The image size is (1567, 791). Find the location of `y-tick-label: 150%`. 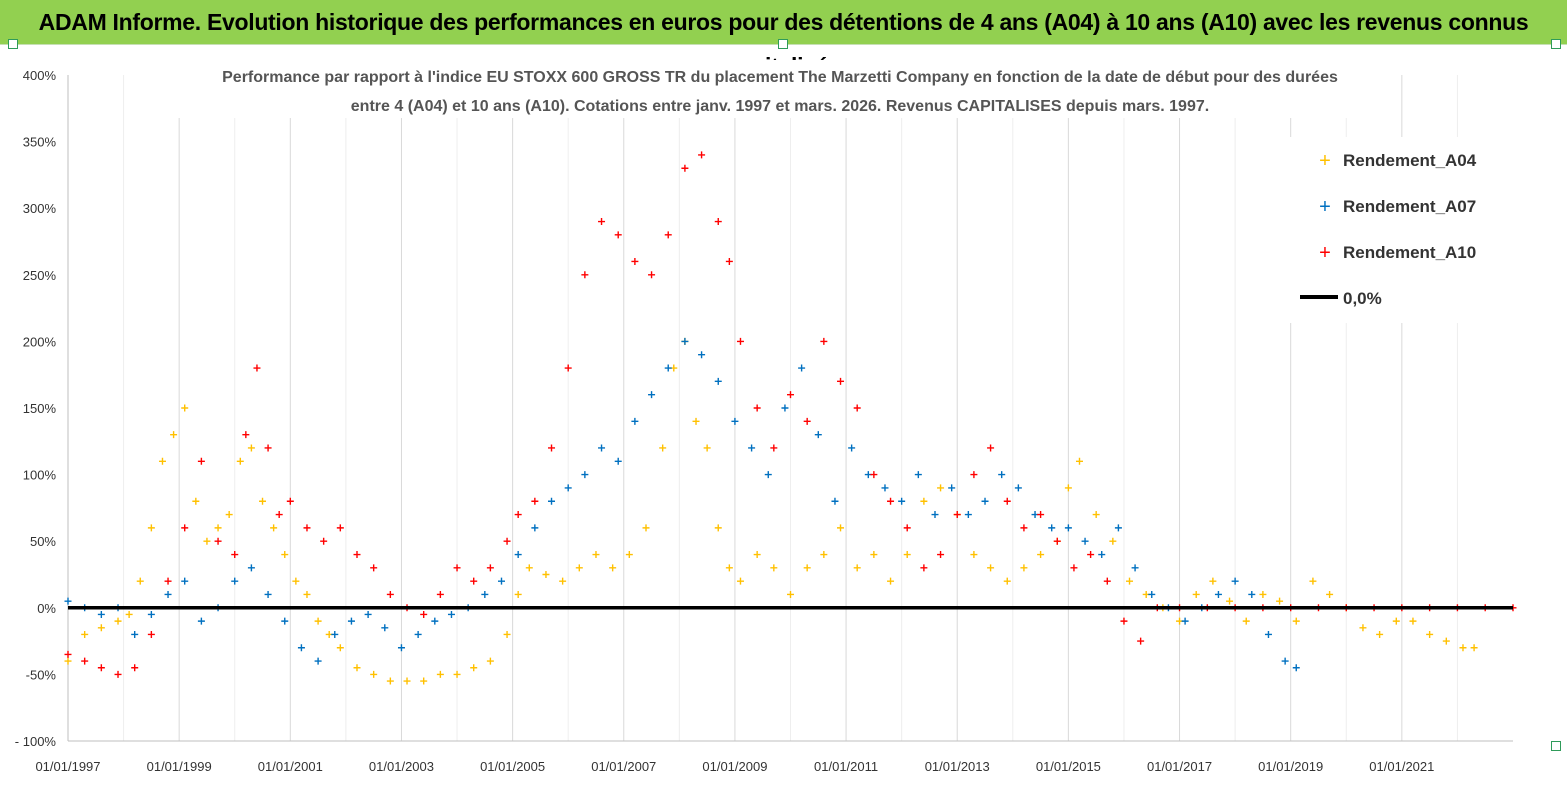

y-tick-label: 150% is located at coordinates (40, 408).